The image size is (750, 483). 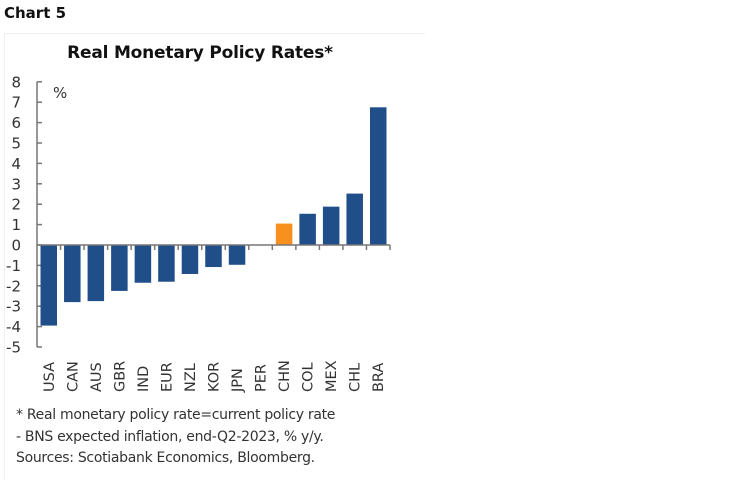 I want to click on bar-bra, so click(x=378, y=176).